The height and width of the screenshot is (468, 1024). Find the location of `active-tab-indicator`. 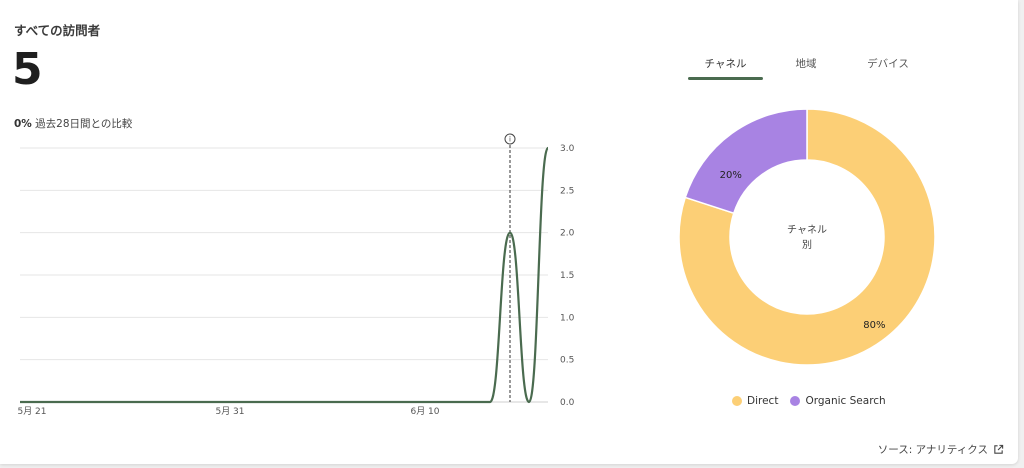

active-tab-indicator is located at coordinates (725, 78).